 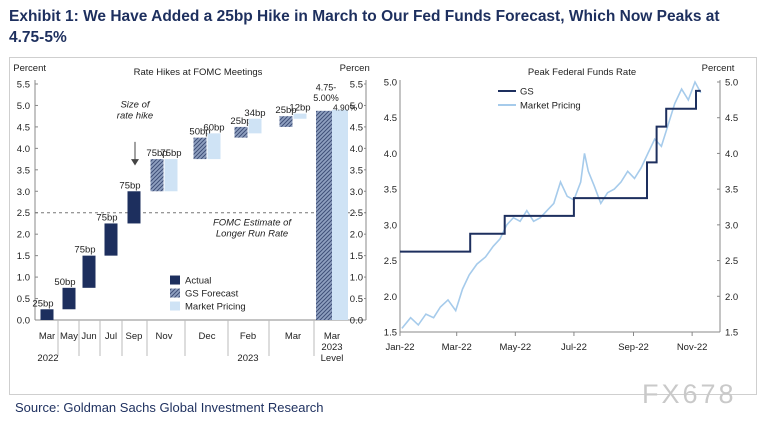 I want to click on peak-left-tick-label: 5.0, so click(x=390, y=83).